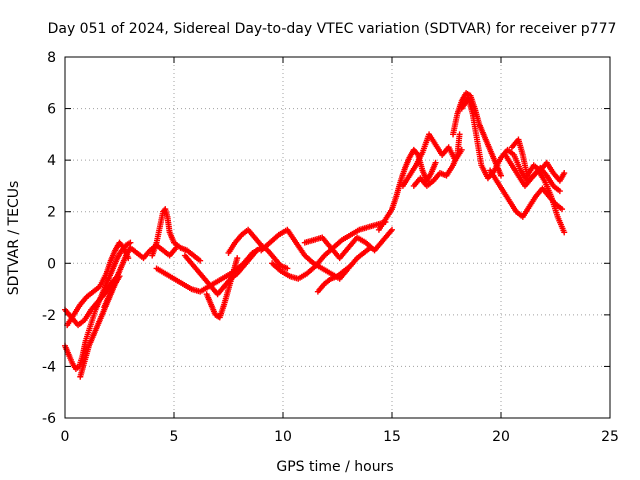 Image resolution: width=640 pixels, height=480 pixels. Describe the element at coordinates (49, 367) in the screenshot. I see `y-tick-label: -4` at that location.